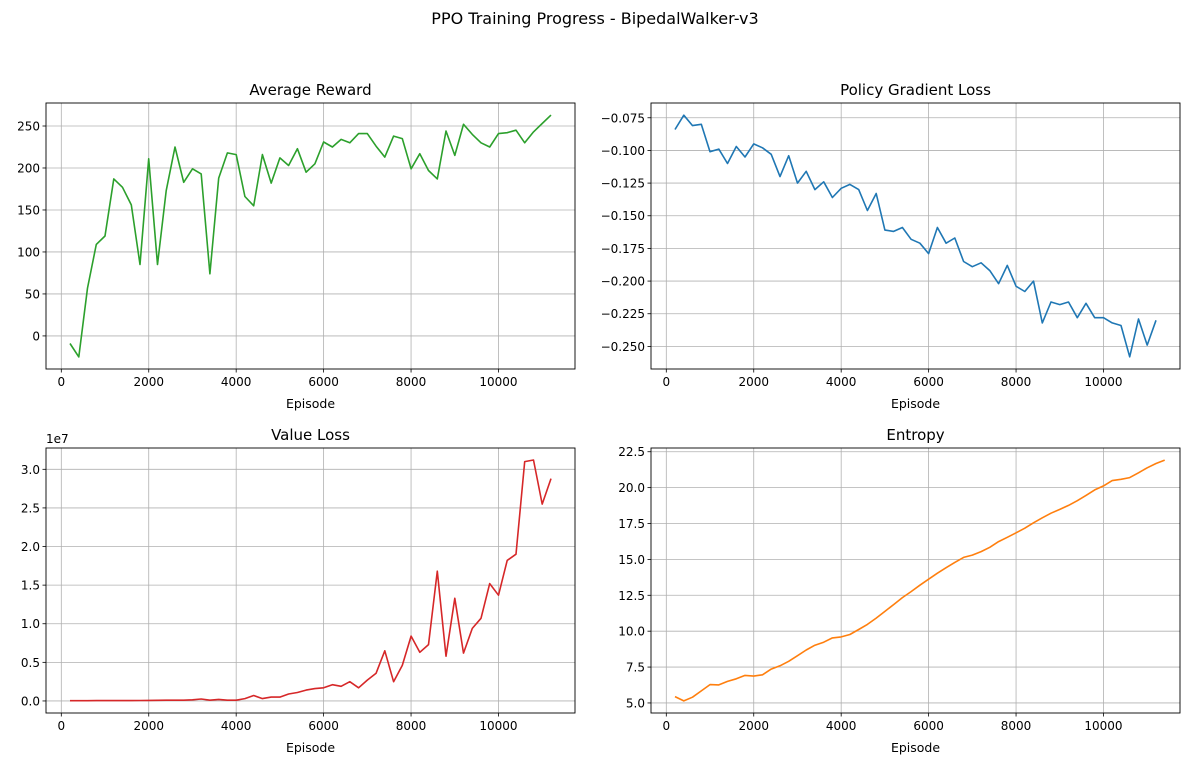 The width and height of the screenshot is (1189, 769). I want to click on y-tick-label: 200, so click(28, 168).